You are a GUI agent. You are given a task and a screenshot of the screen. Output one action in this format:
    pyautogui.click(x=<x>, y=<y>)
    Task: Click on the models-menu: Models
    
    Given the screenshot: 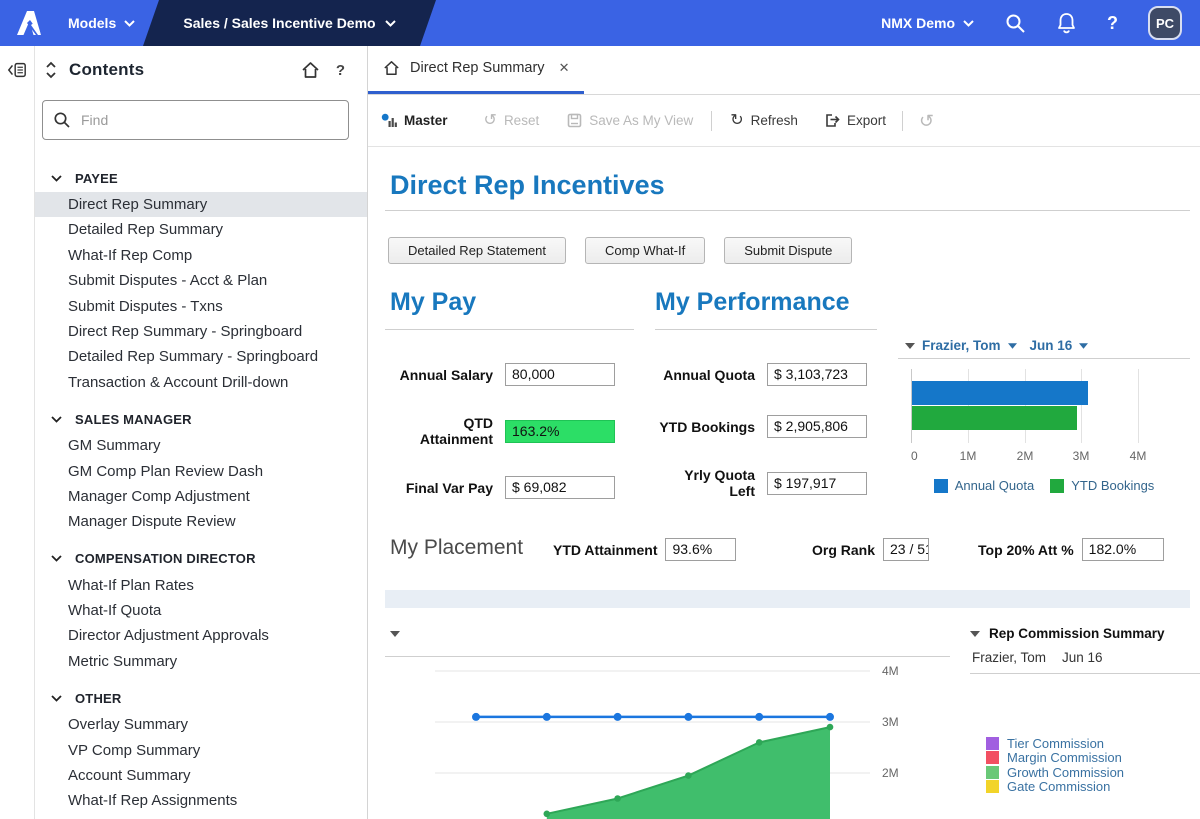 What is the action you would take?
    pyautogui.click(x=101, y=23)
    